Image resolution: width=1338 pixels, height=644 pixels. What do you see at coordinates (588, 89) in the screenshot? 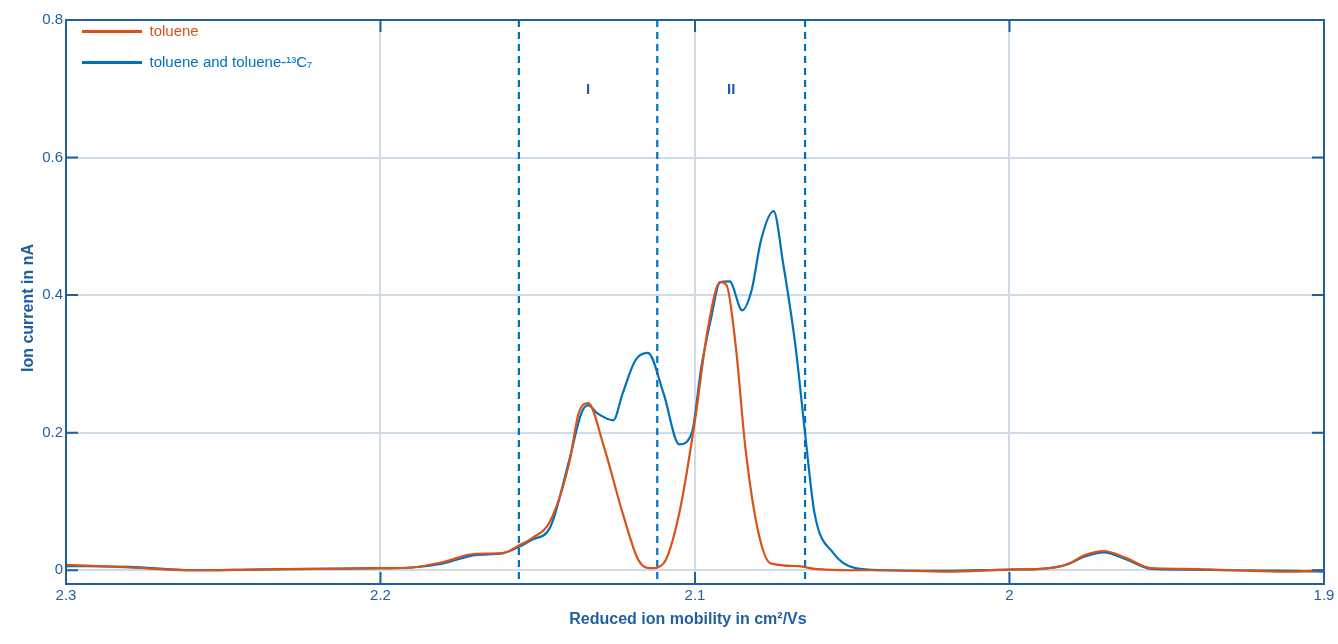
I see `annotation: I` at bounding box center [588, 89].